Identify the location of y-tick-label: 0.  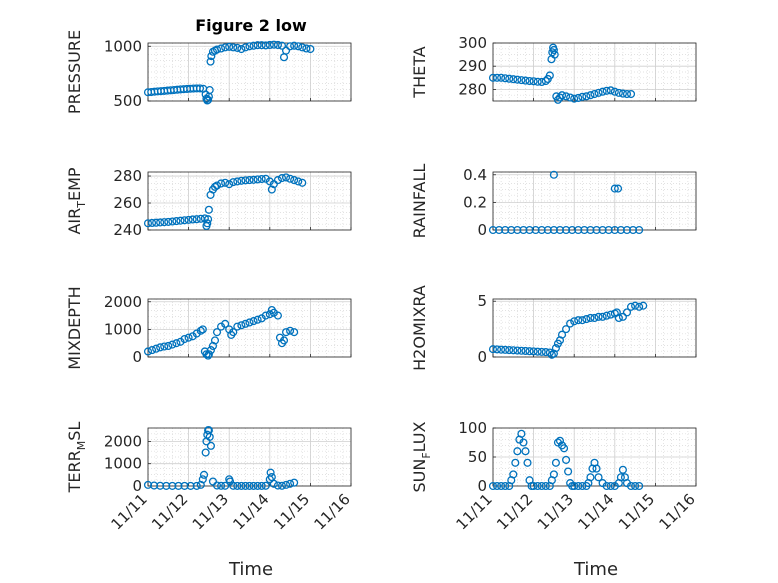
(482, 486).